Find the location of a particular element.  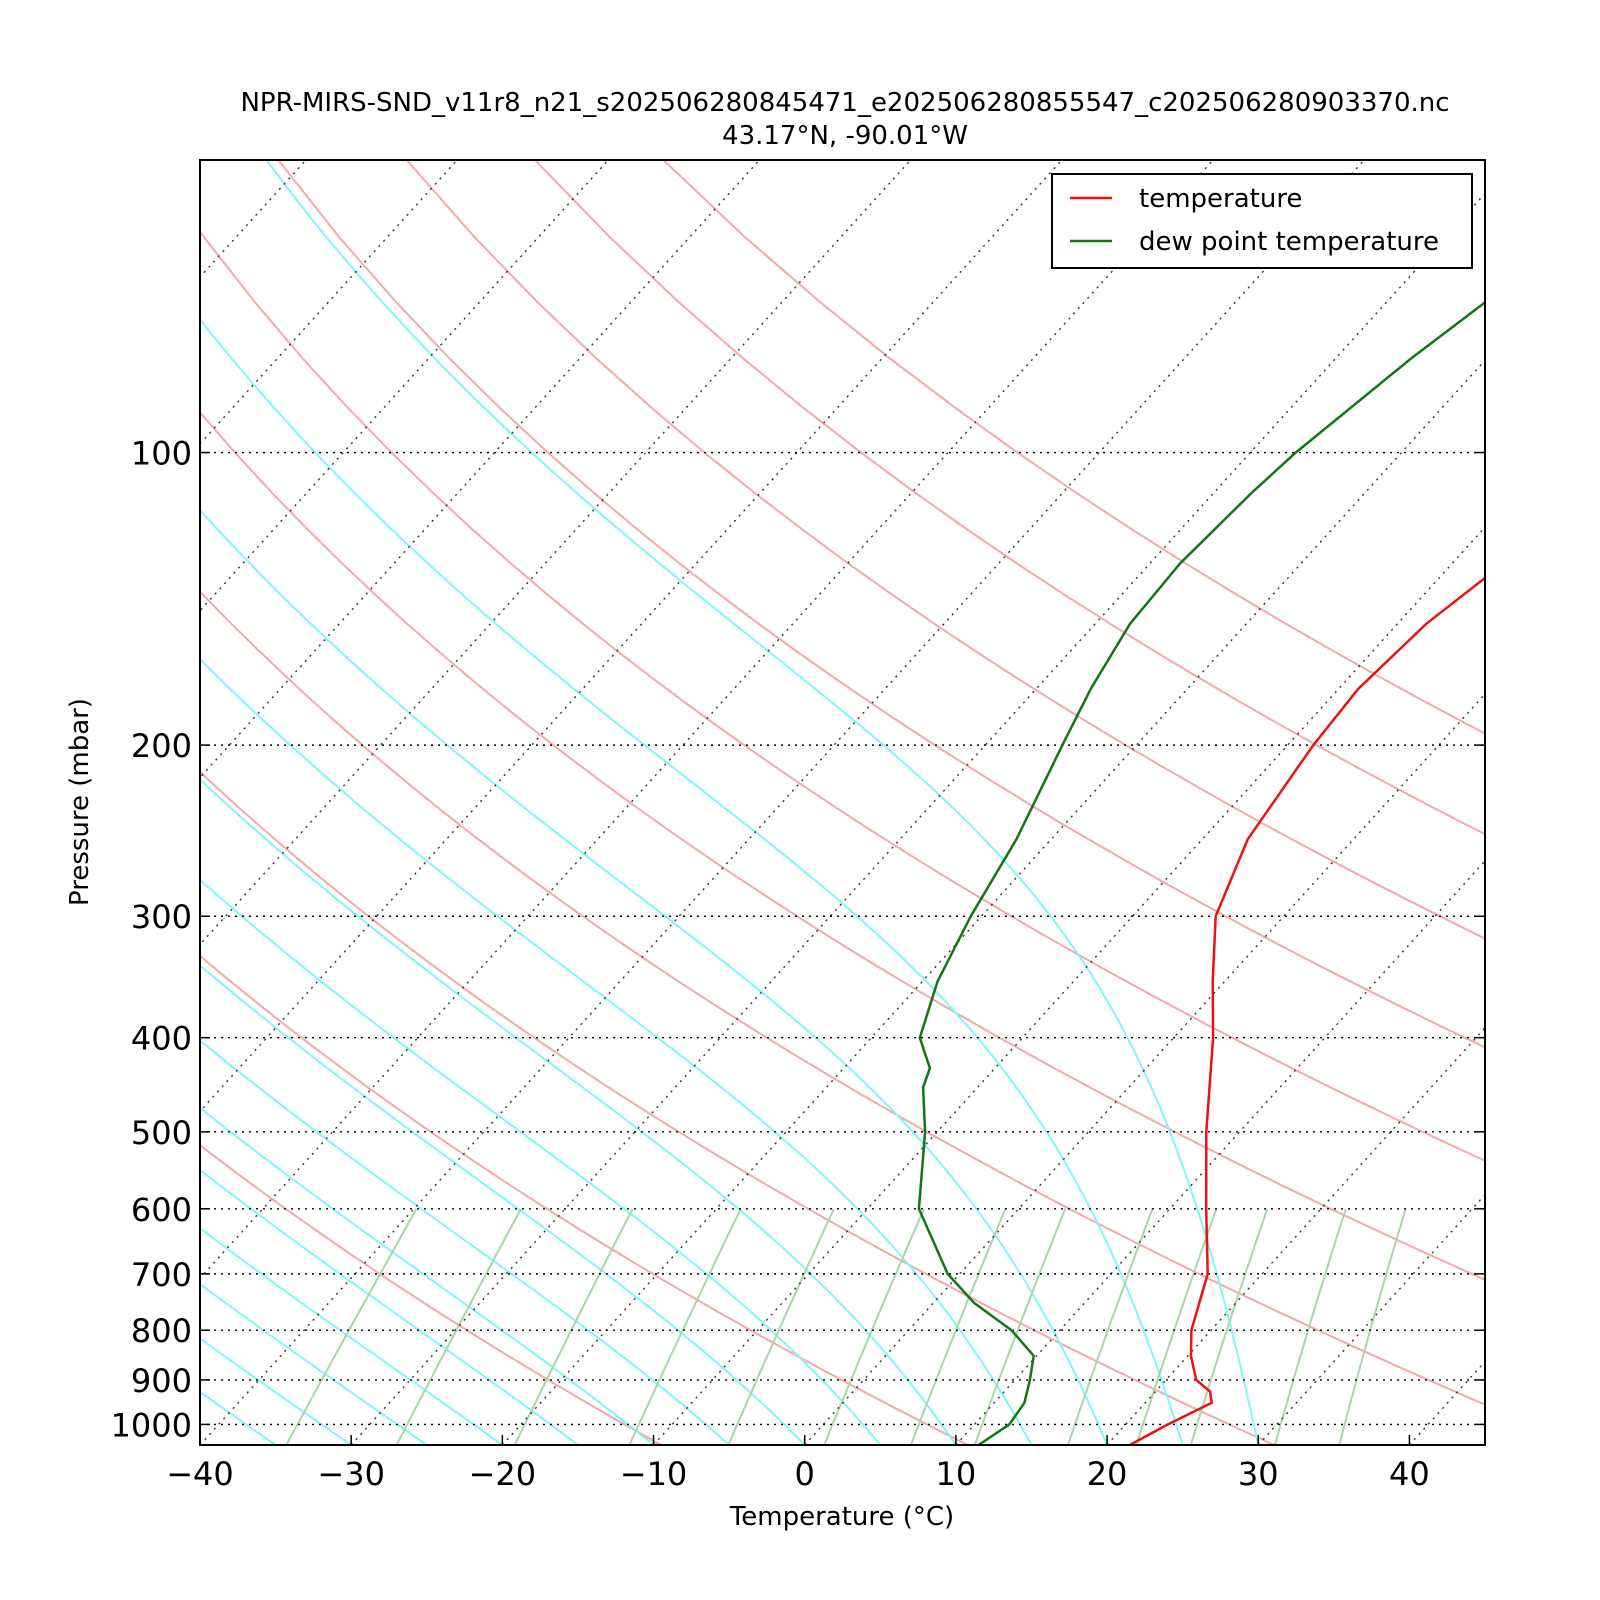

y-tick-label: 400 is located at coordinates (161, 1039).